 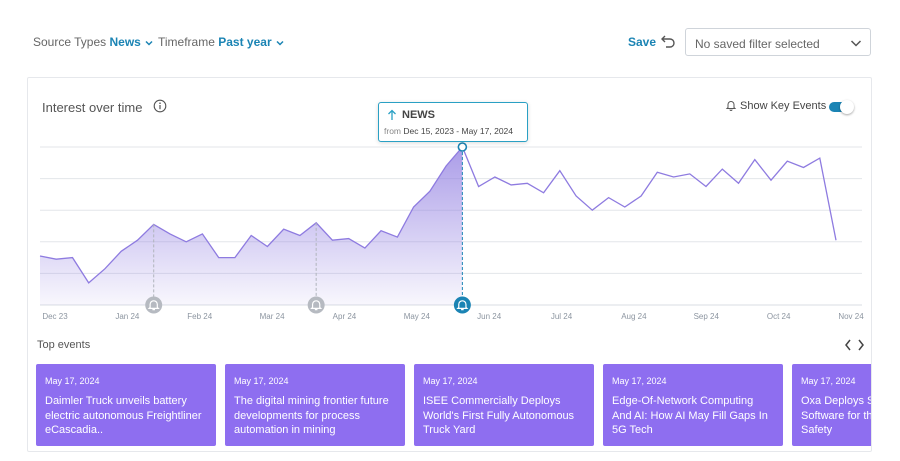 I want to click on timeframe-filter: Timeframe Past year, so click(x=221, y=42).